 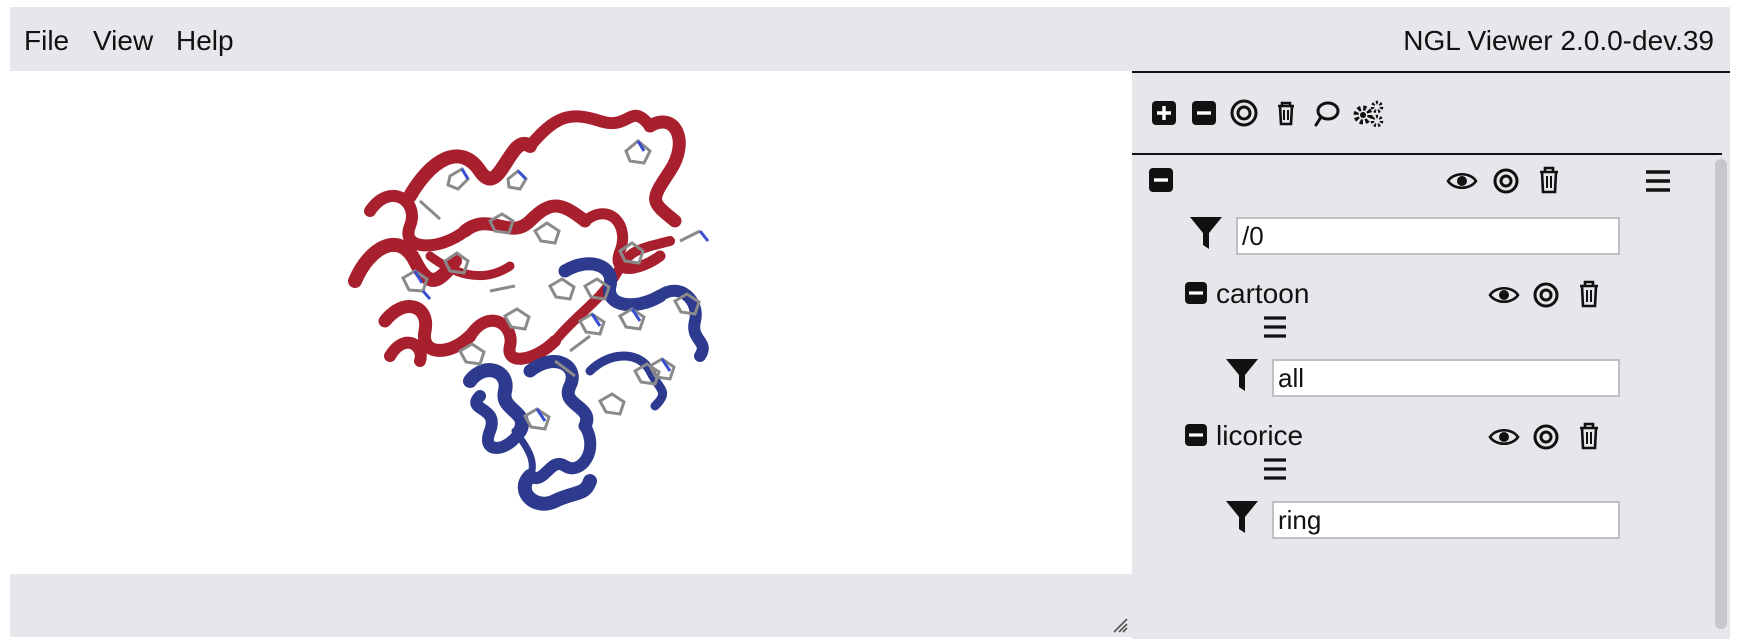 What do you see at coordinates (1196, 293) in the screenshot?
I see `collapse-cartoon-icon` at bounding box center [1196, 293].